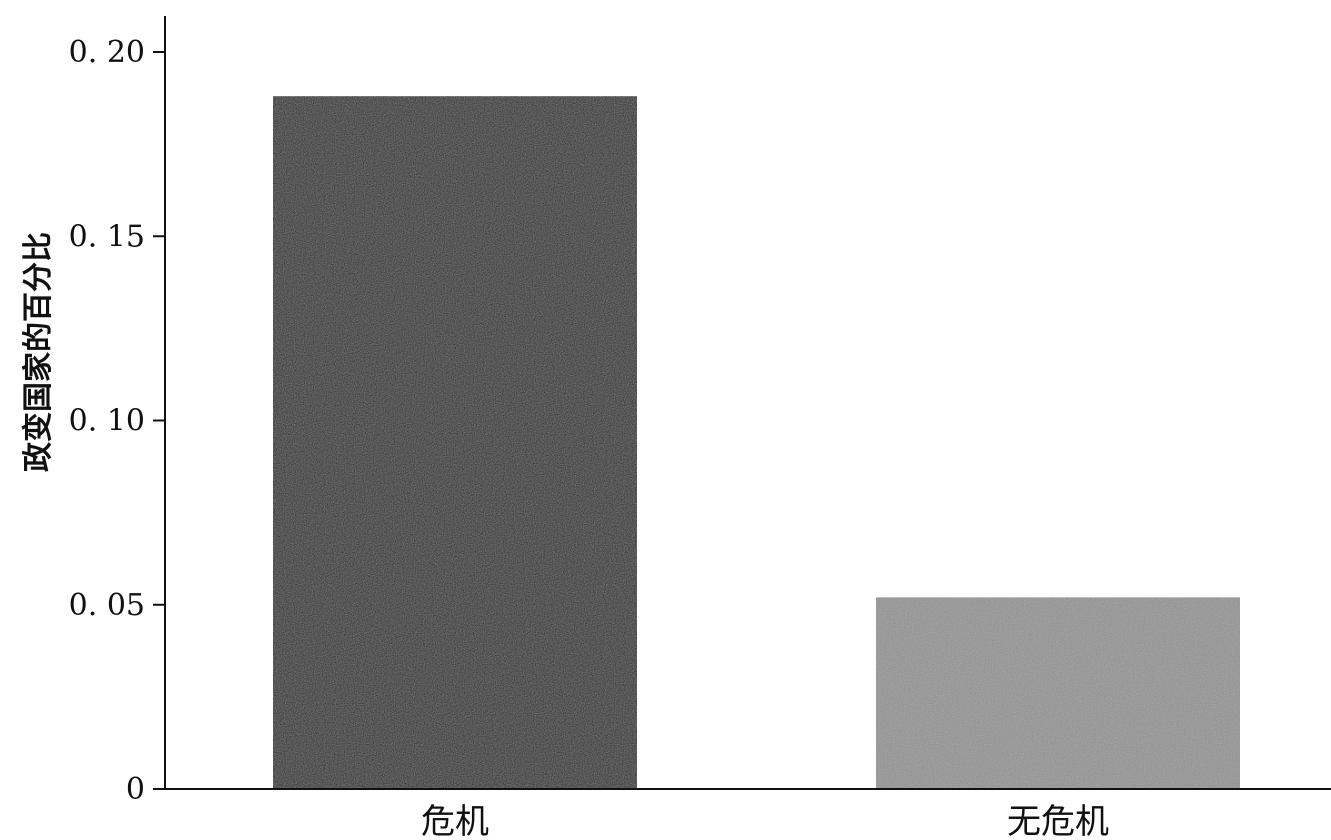  What do you see at coordinates (107, 605) in the screenshot?
I see `y-tick-label: 0. 05` at bounding box center [107, 605].